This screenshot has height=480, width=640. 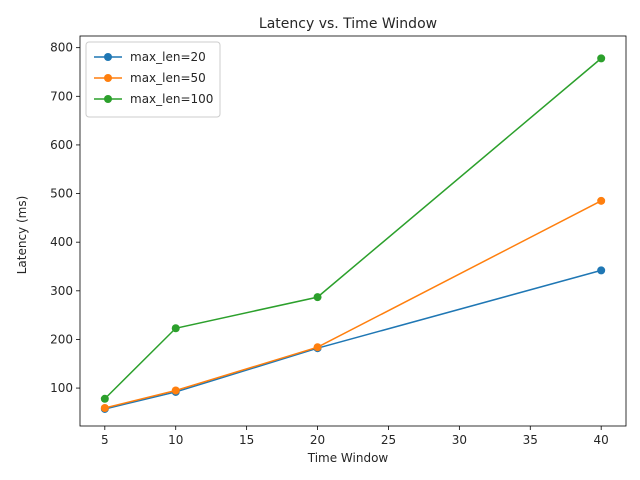 I want to click on x-tick-label-0: 5, so click(x=105, y=440).